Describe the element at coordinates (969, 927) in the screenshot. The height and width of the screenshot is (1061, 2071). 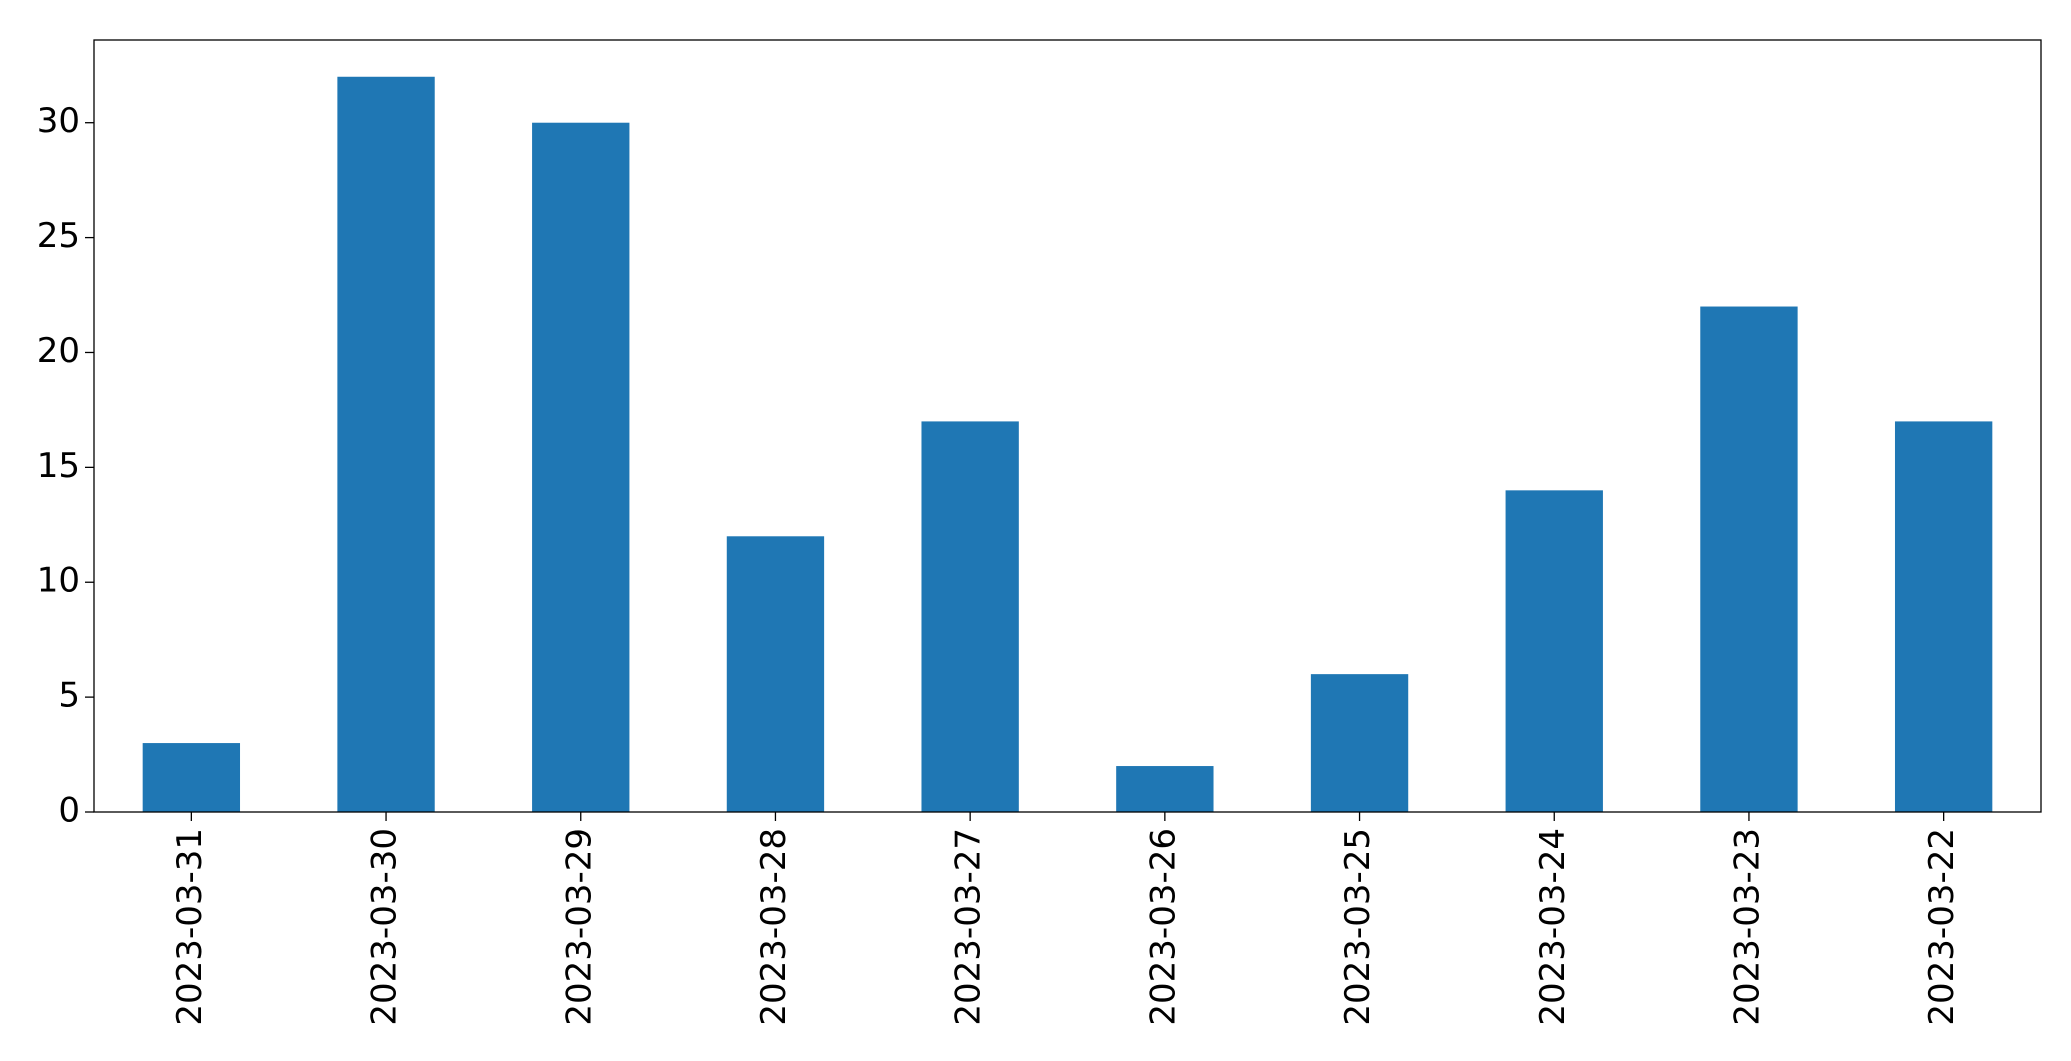
I see `x-tick-label: 2023-03-27` at that location.